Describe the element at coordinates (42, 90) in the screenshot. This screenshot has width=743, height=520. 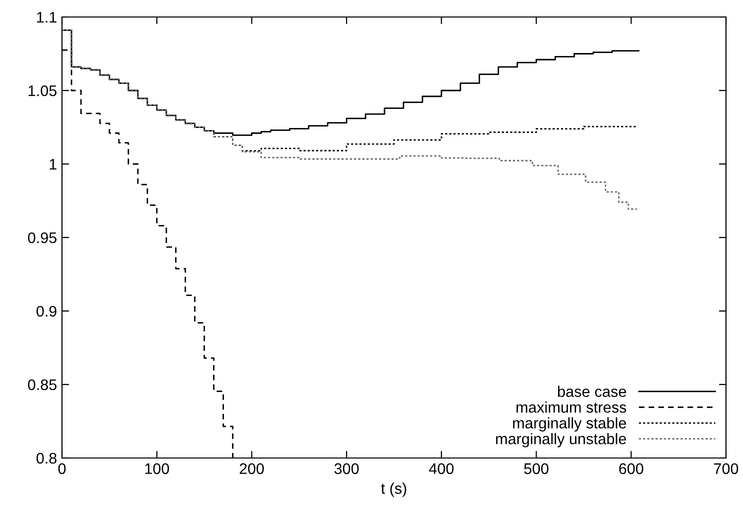
I see `y-tick-label: 1.05` at that location.